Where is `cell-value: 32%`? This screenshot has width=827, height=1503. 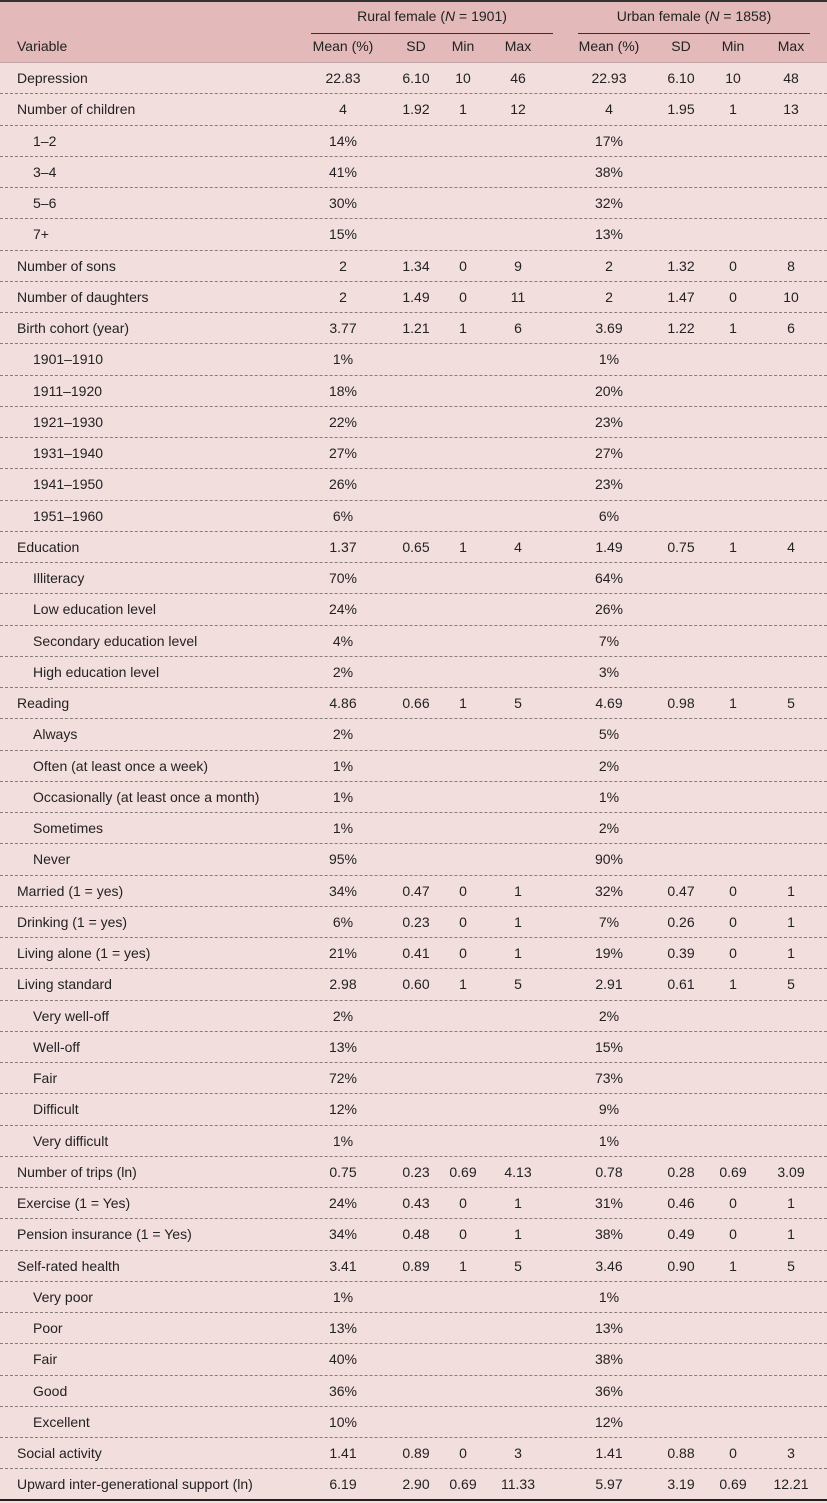
cell-value: 32% is located at coordinates (609, 890).